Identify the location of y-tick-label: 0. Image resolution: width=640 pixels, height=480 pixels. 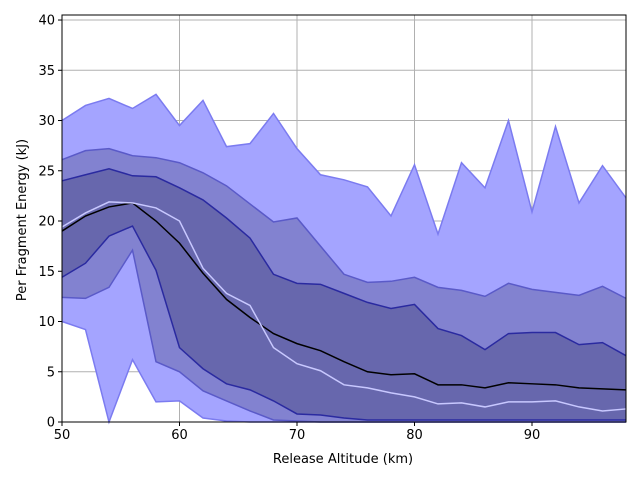
(51, 423).